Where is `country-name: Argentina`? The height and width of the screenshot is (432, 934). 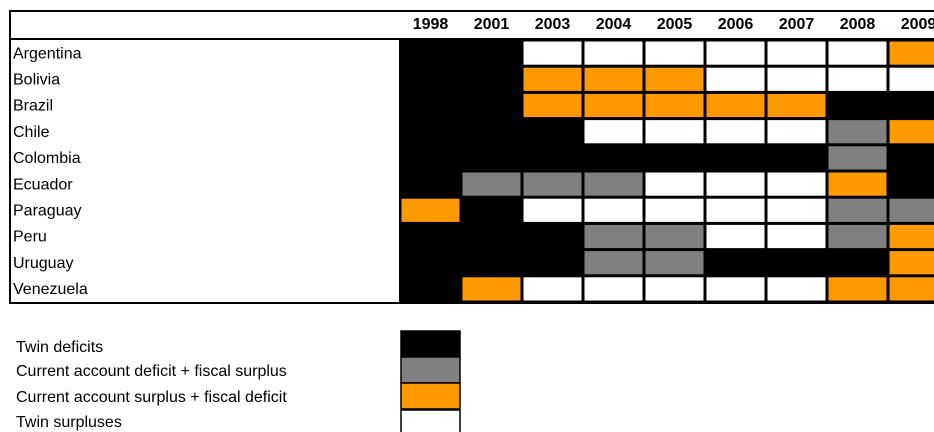 country-name: Argentina is located at coordinates (47, 53).